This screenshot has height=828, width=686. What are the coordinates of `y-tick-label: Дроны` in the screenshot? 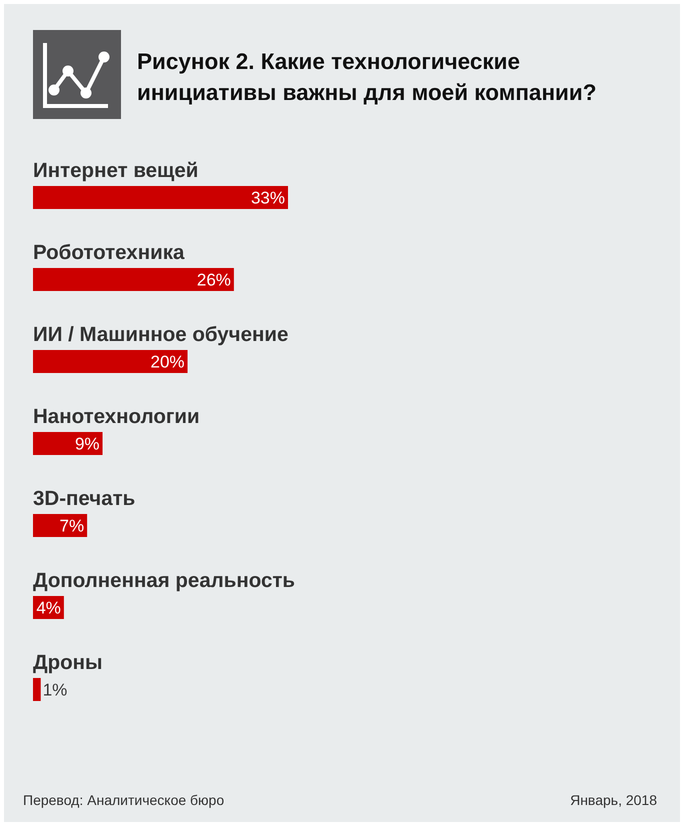 It's located at (68, 662).